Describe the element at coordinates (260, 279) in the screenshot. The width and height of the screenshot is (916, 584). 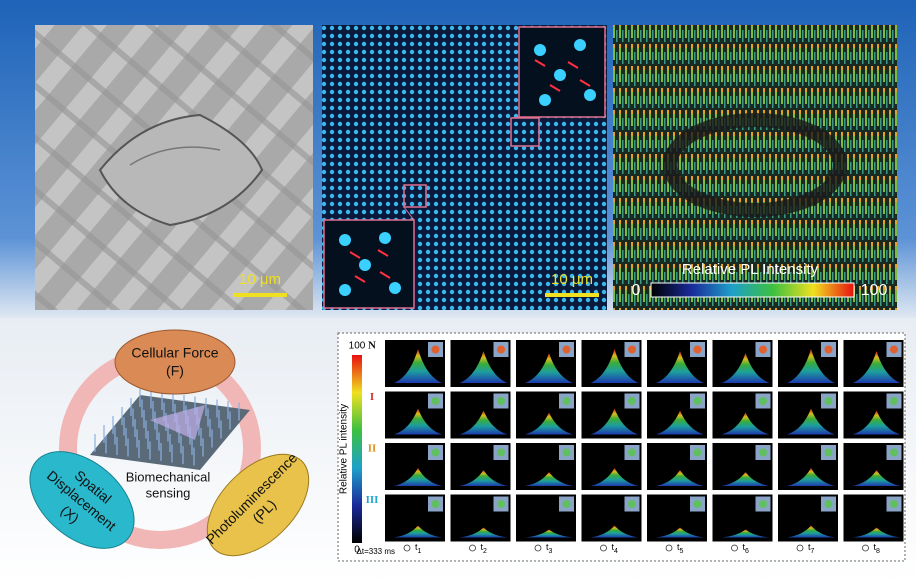
I see `scale-bar-label: 10 μm` at that location.